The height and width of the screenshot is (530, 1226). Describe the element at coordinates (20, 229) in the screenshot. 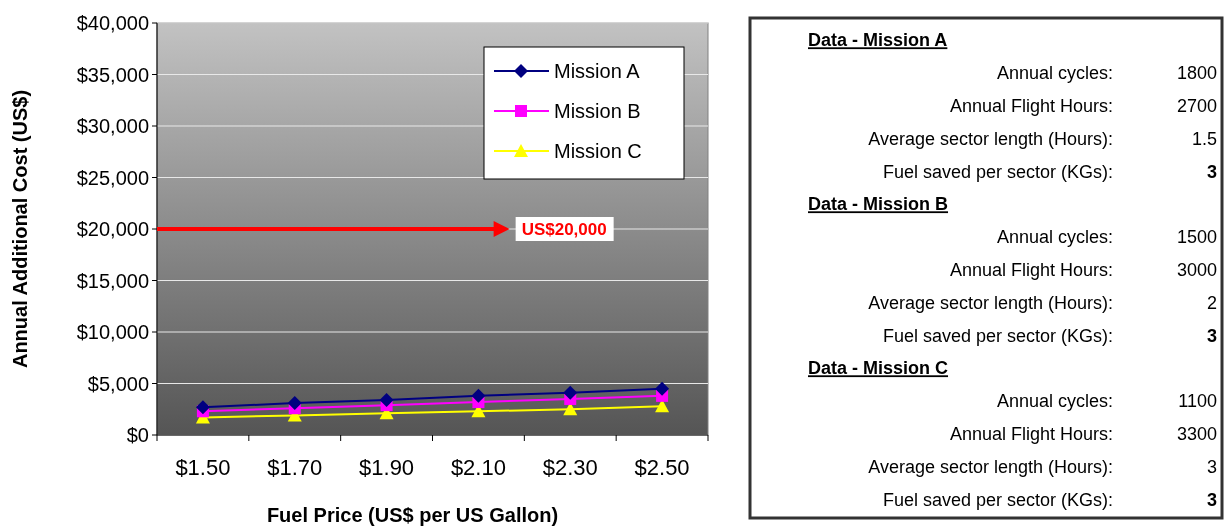

I see `y-axis-title: Annual Additional Cost (US$)` at that location.